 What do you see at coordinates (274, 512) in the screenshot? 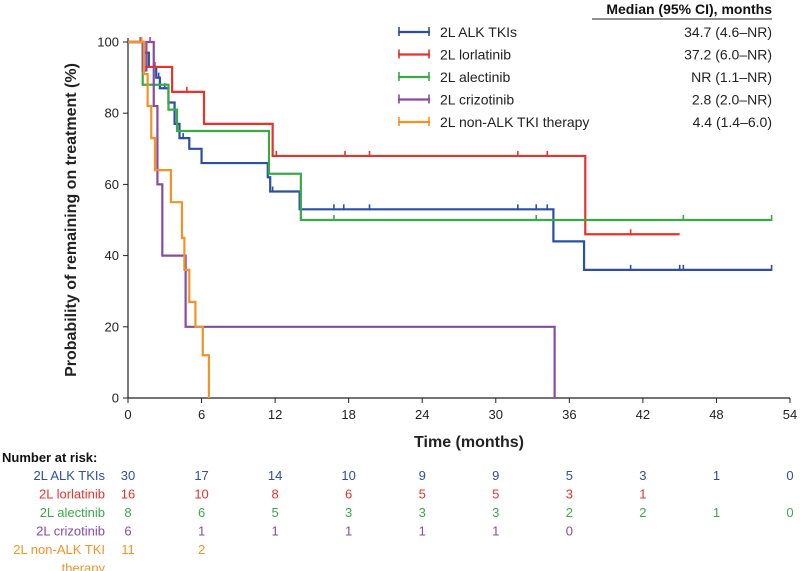
I see `risk-value-2l-alectinib: 5` at bounding box center [274, 512].